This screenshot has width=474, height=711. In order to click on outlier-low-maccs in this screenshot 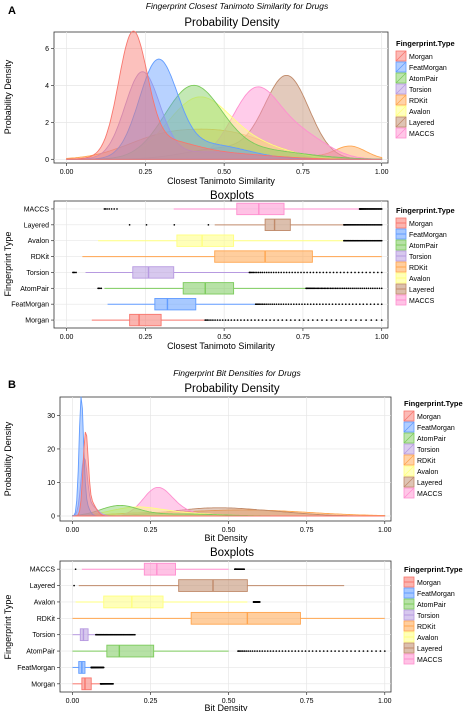, I will do `click(111, 209)`.